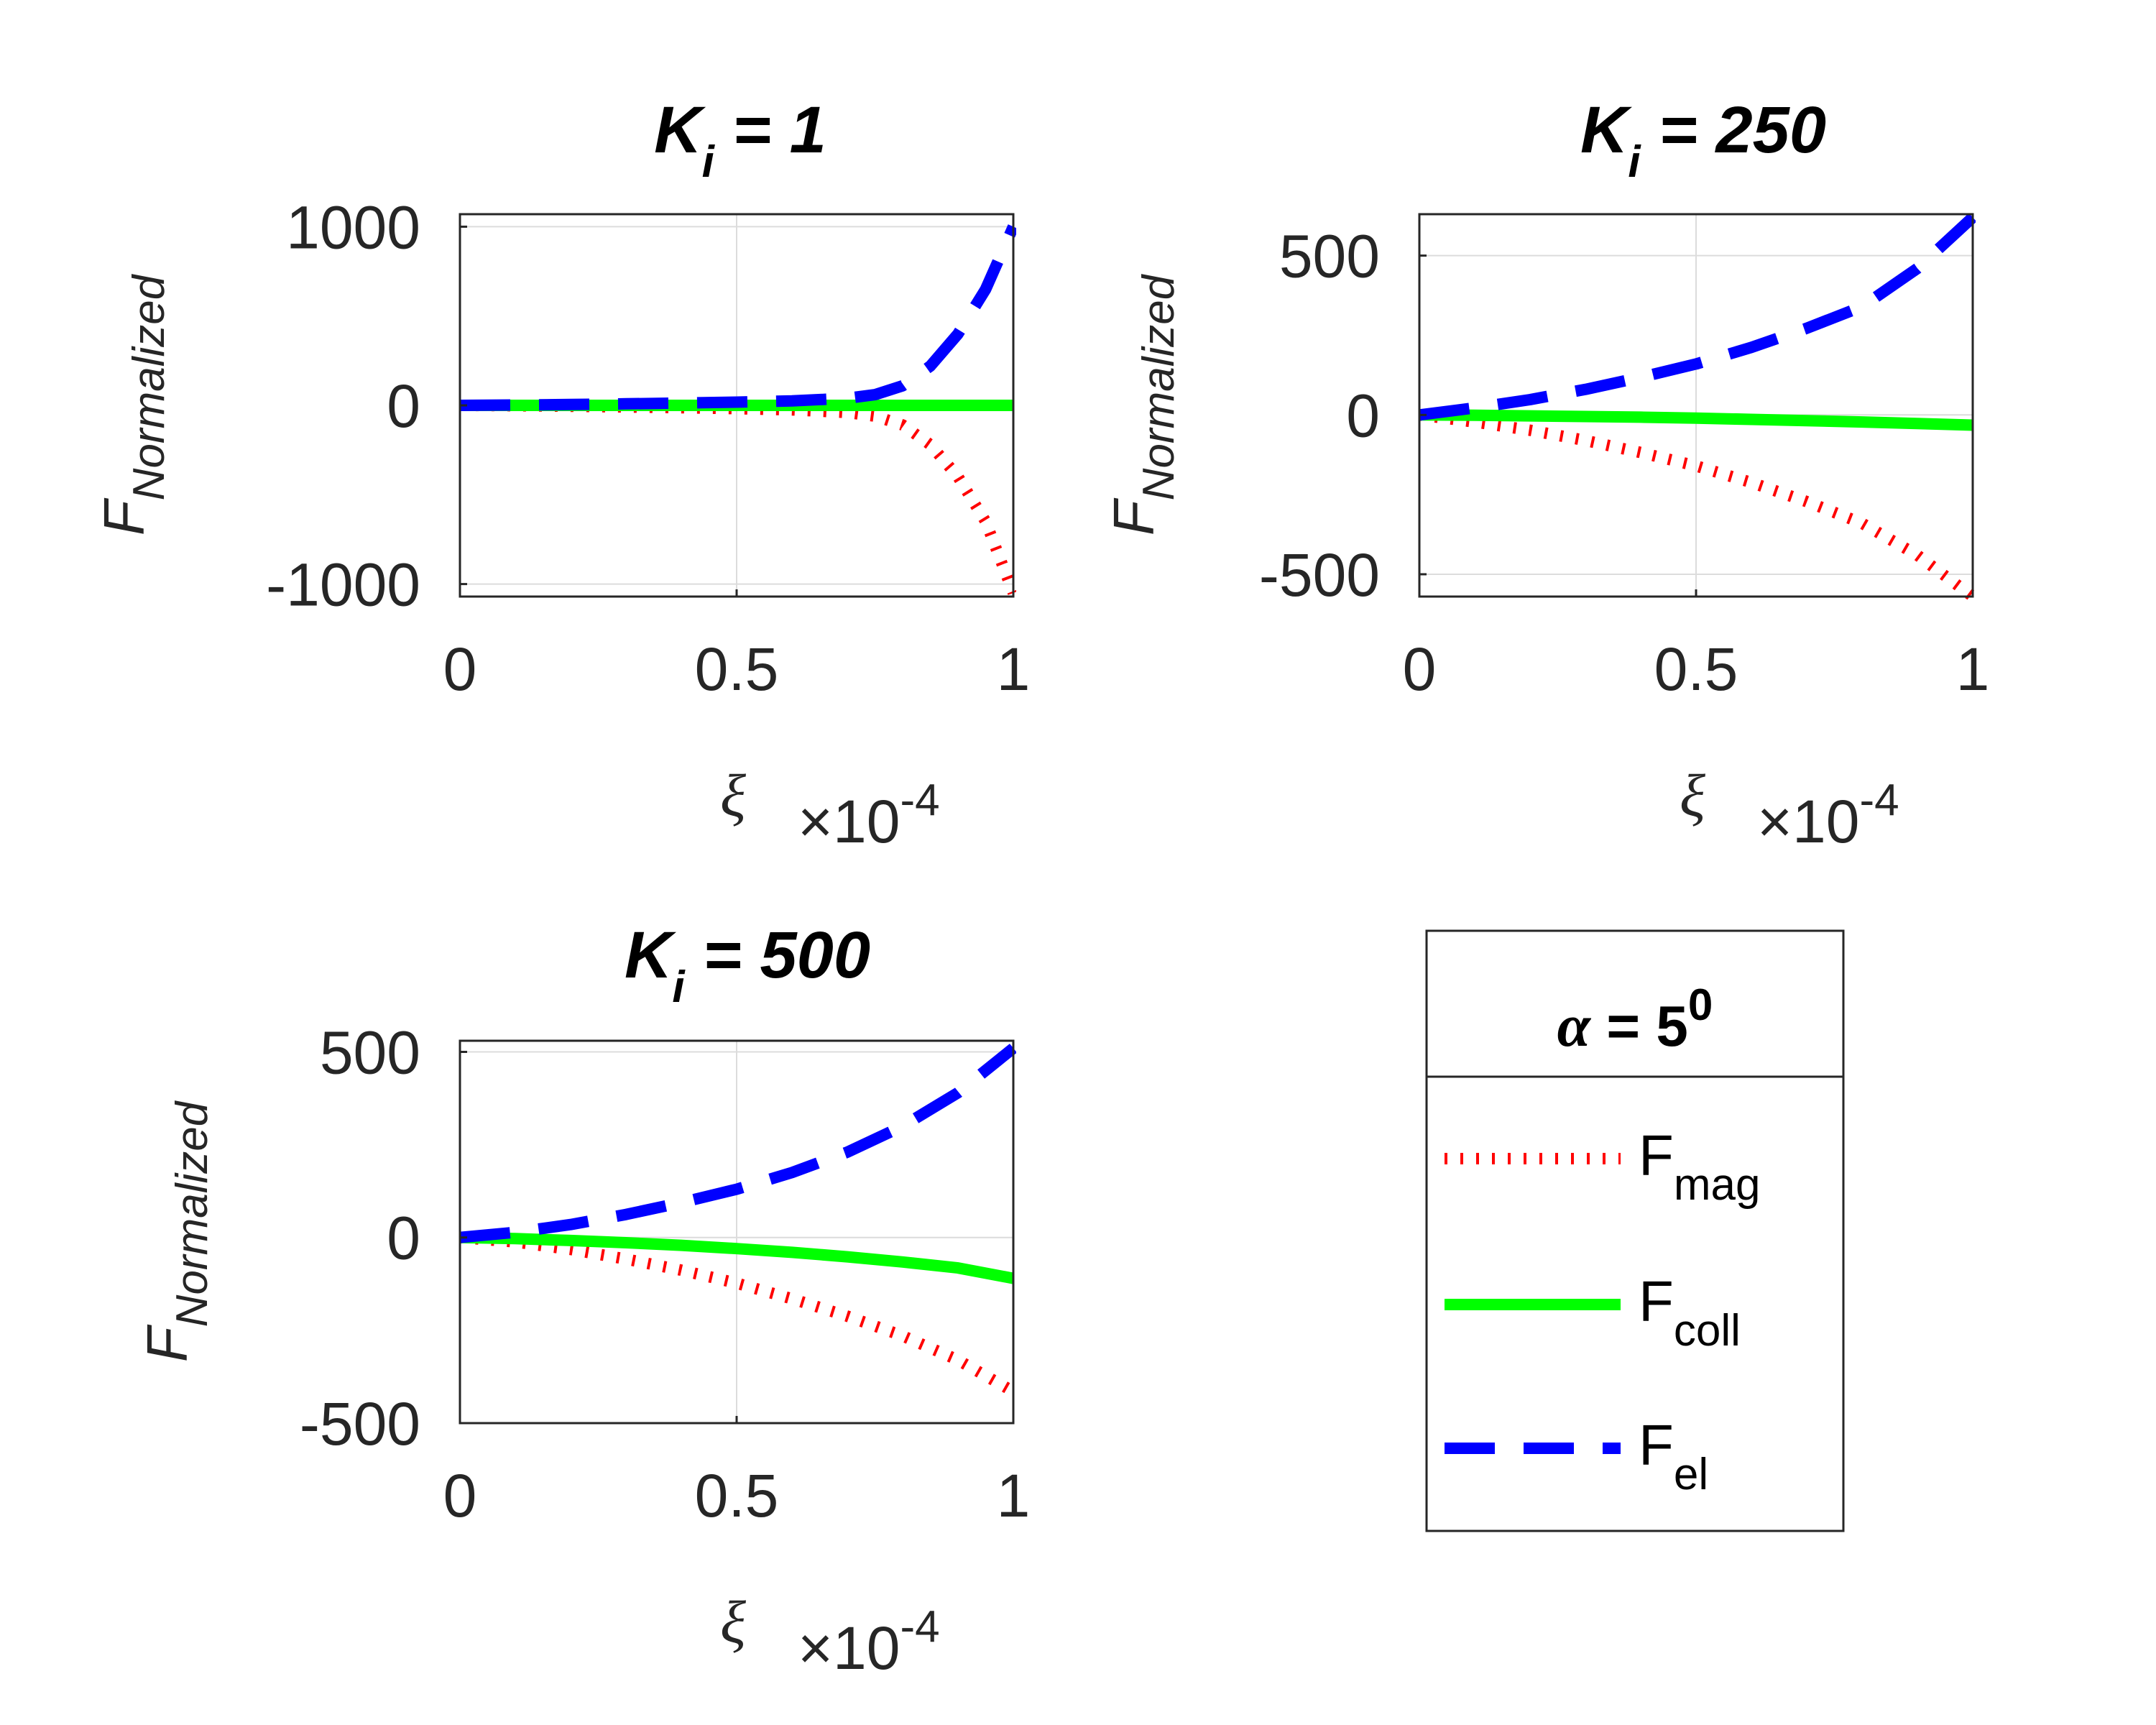 This screenshot has width=2156, height=1725. Describe the element at coordinates (1603, 1166) in the screenshot. I see `legend-entry-f-mag: Fmag` at that location.